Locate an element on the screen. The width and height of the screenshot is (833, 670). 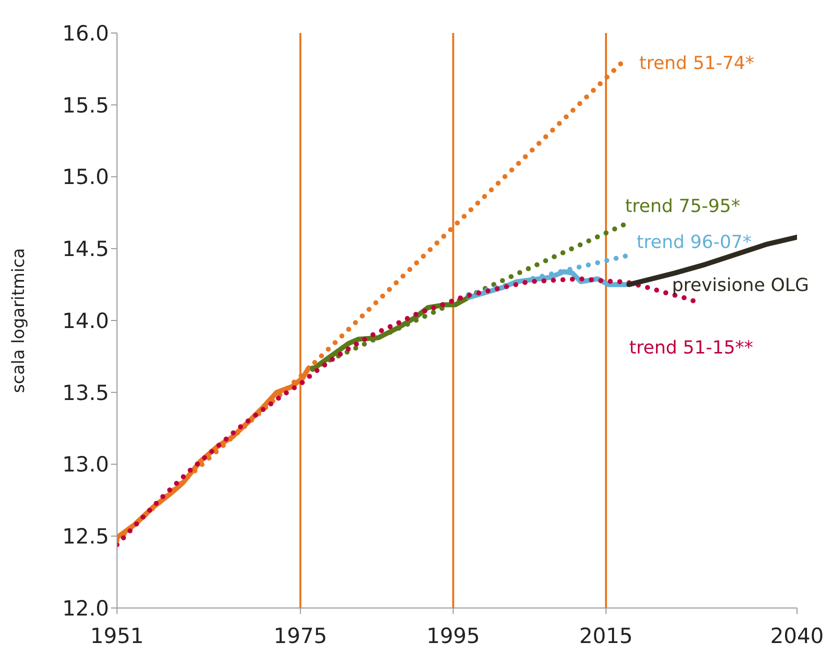
y-tick-label: 16.0 is located at coordinates (85, 33).